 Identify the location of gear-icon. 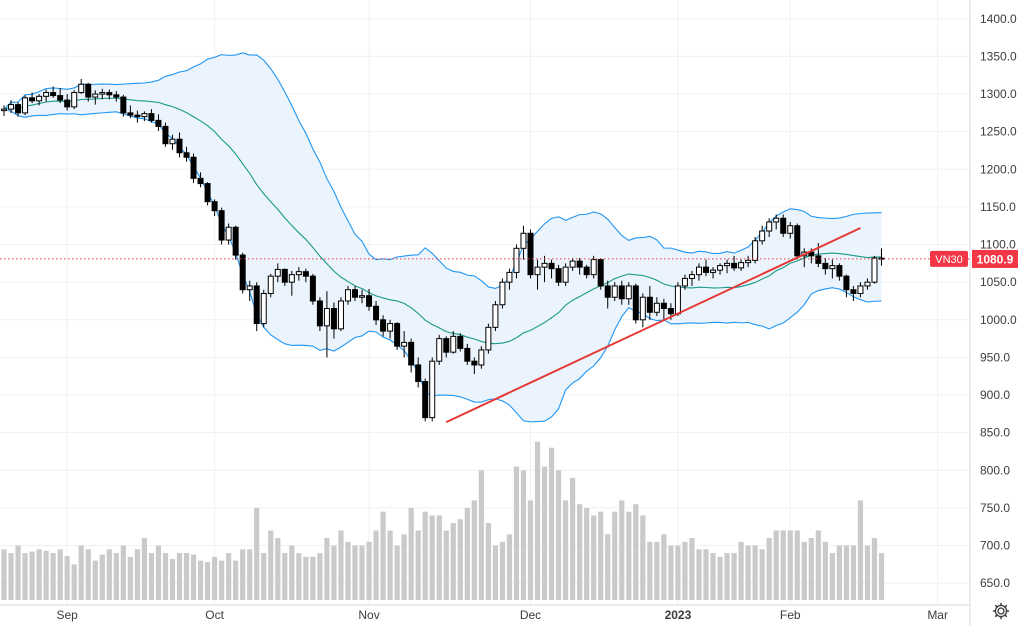
(1001, 611).